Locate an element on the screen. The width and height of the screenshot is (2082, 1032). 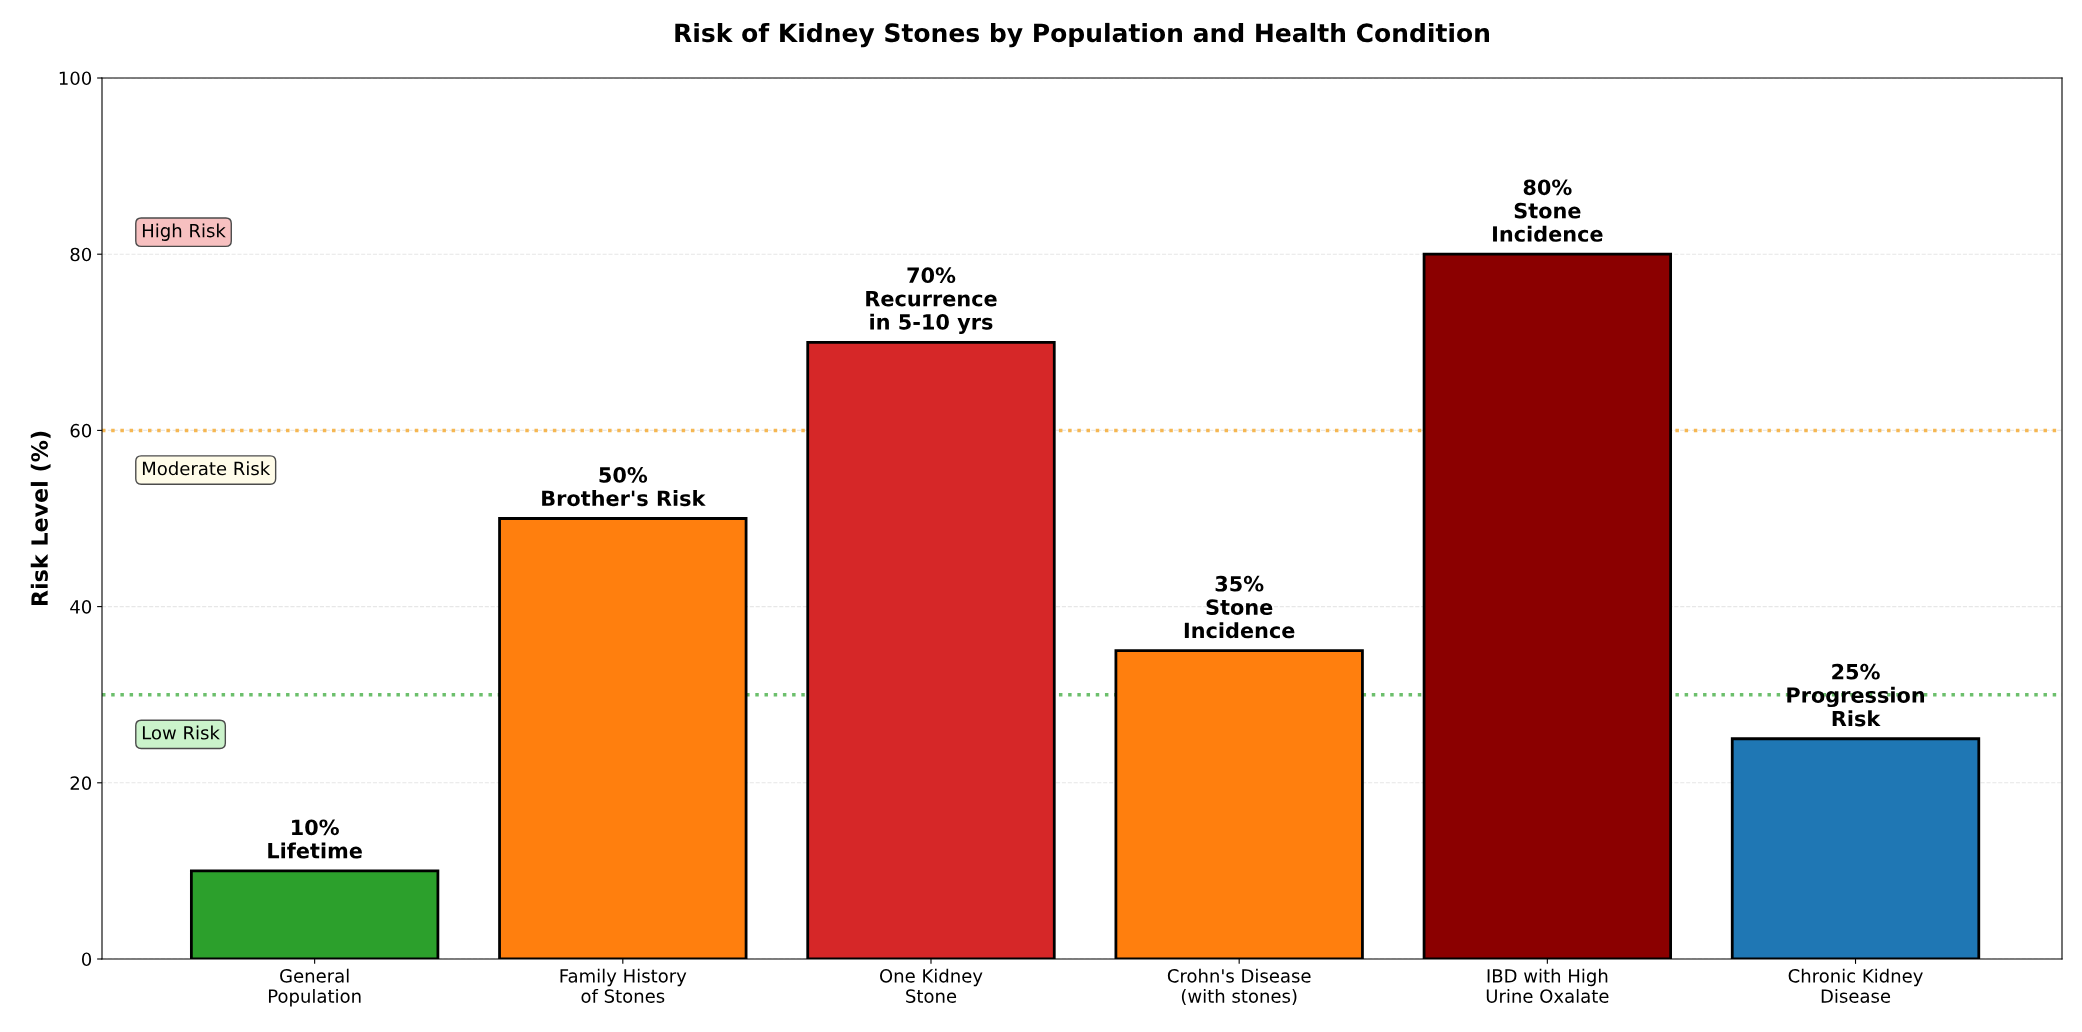
chart-title: Risk of Kidney Stones by Population and Health Condition is located at coordinates (1082, 35).